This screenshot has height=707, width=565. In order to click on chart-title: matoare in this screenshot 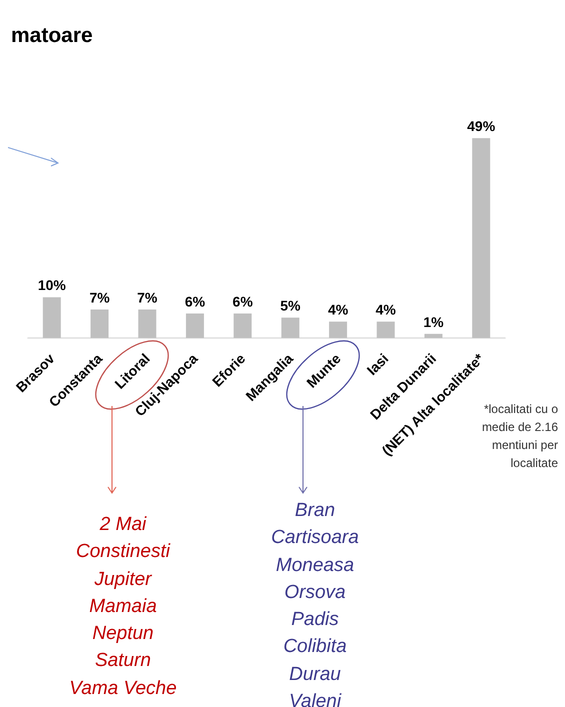, I will do `click(52, 35)`.